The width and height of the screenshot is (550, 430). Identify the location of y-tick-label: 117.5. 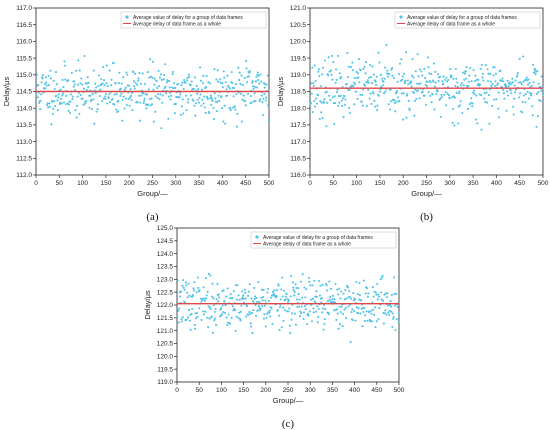
(298, 125).